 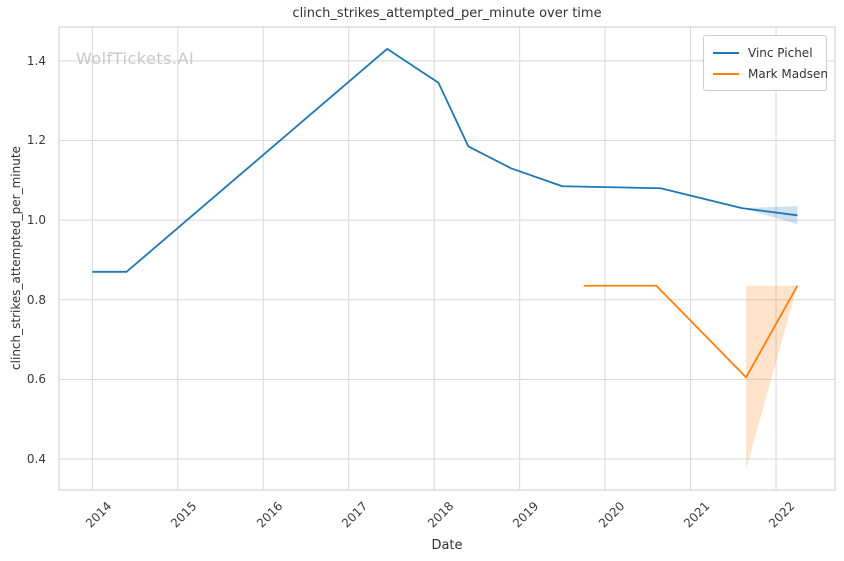 What do you see at coordinates (36, 220) in the screenshot?
I see `y-tick-label: 1.0` at bounding box center [36, 220].